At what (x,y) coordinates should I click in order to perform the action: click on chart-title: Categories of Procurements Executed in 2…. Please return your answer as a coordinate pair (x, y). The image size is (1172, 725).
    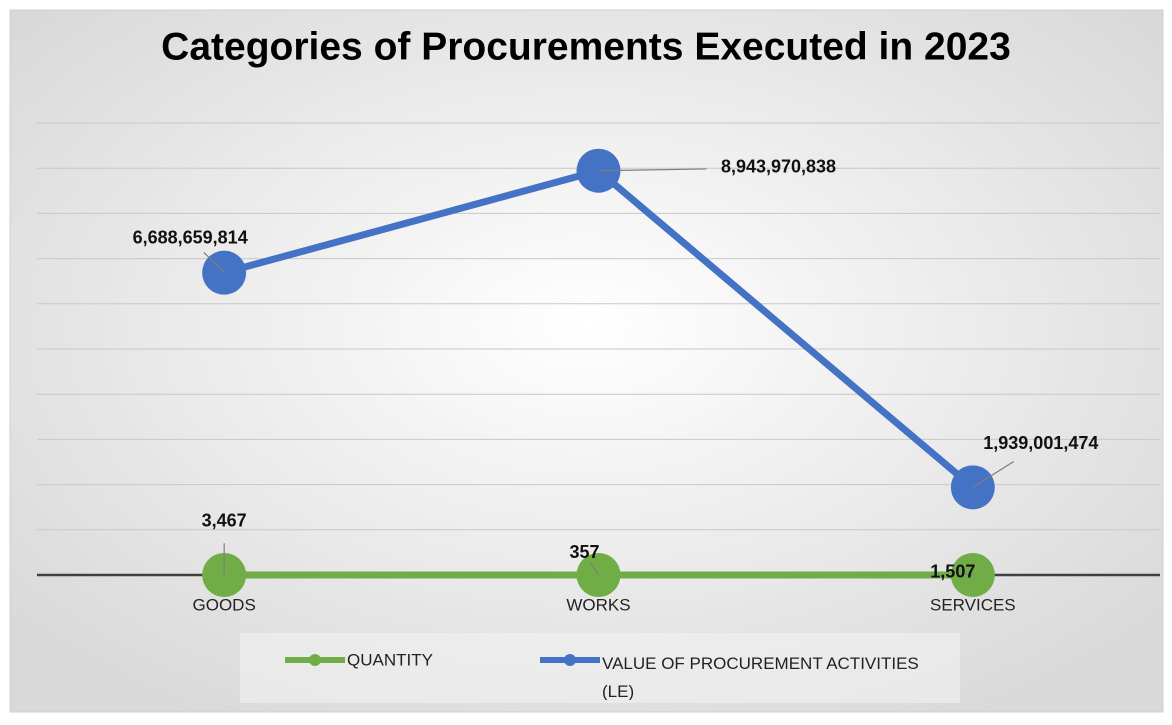
    Looking at the image, I should click on (586, 46).